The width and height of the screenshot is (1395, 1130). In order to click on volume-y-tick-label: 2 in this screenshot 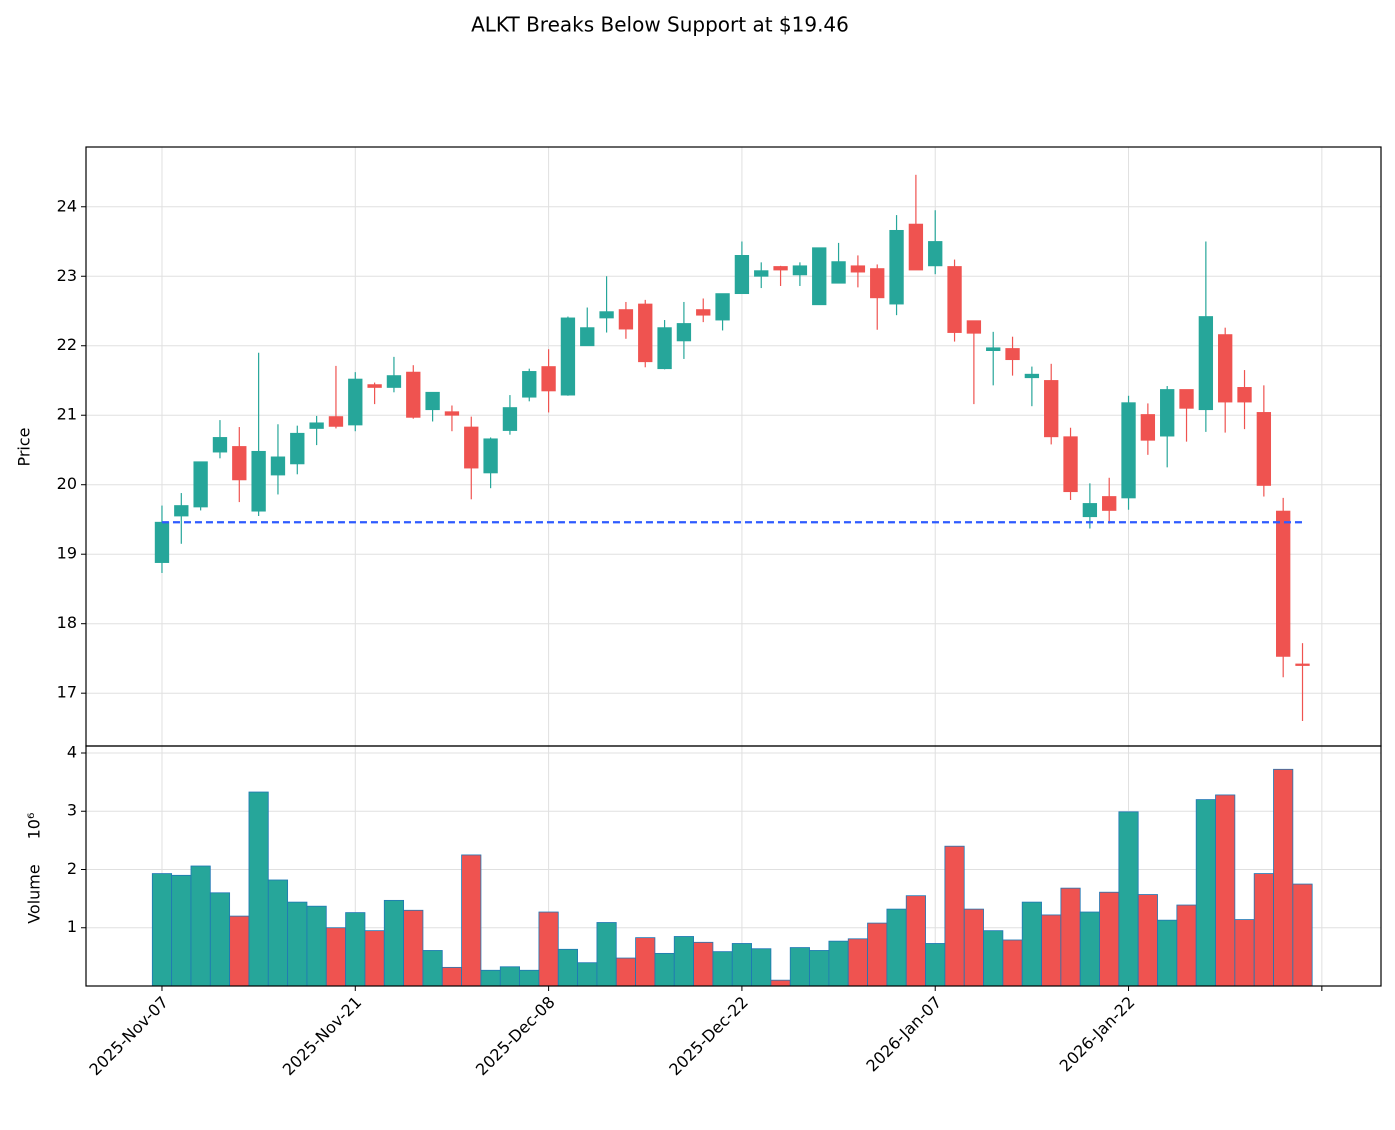, I will do `click(72, 868)`.